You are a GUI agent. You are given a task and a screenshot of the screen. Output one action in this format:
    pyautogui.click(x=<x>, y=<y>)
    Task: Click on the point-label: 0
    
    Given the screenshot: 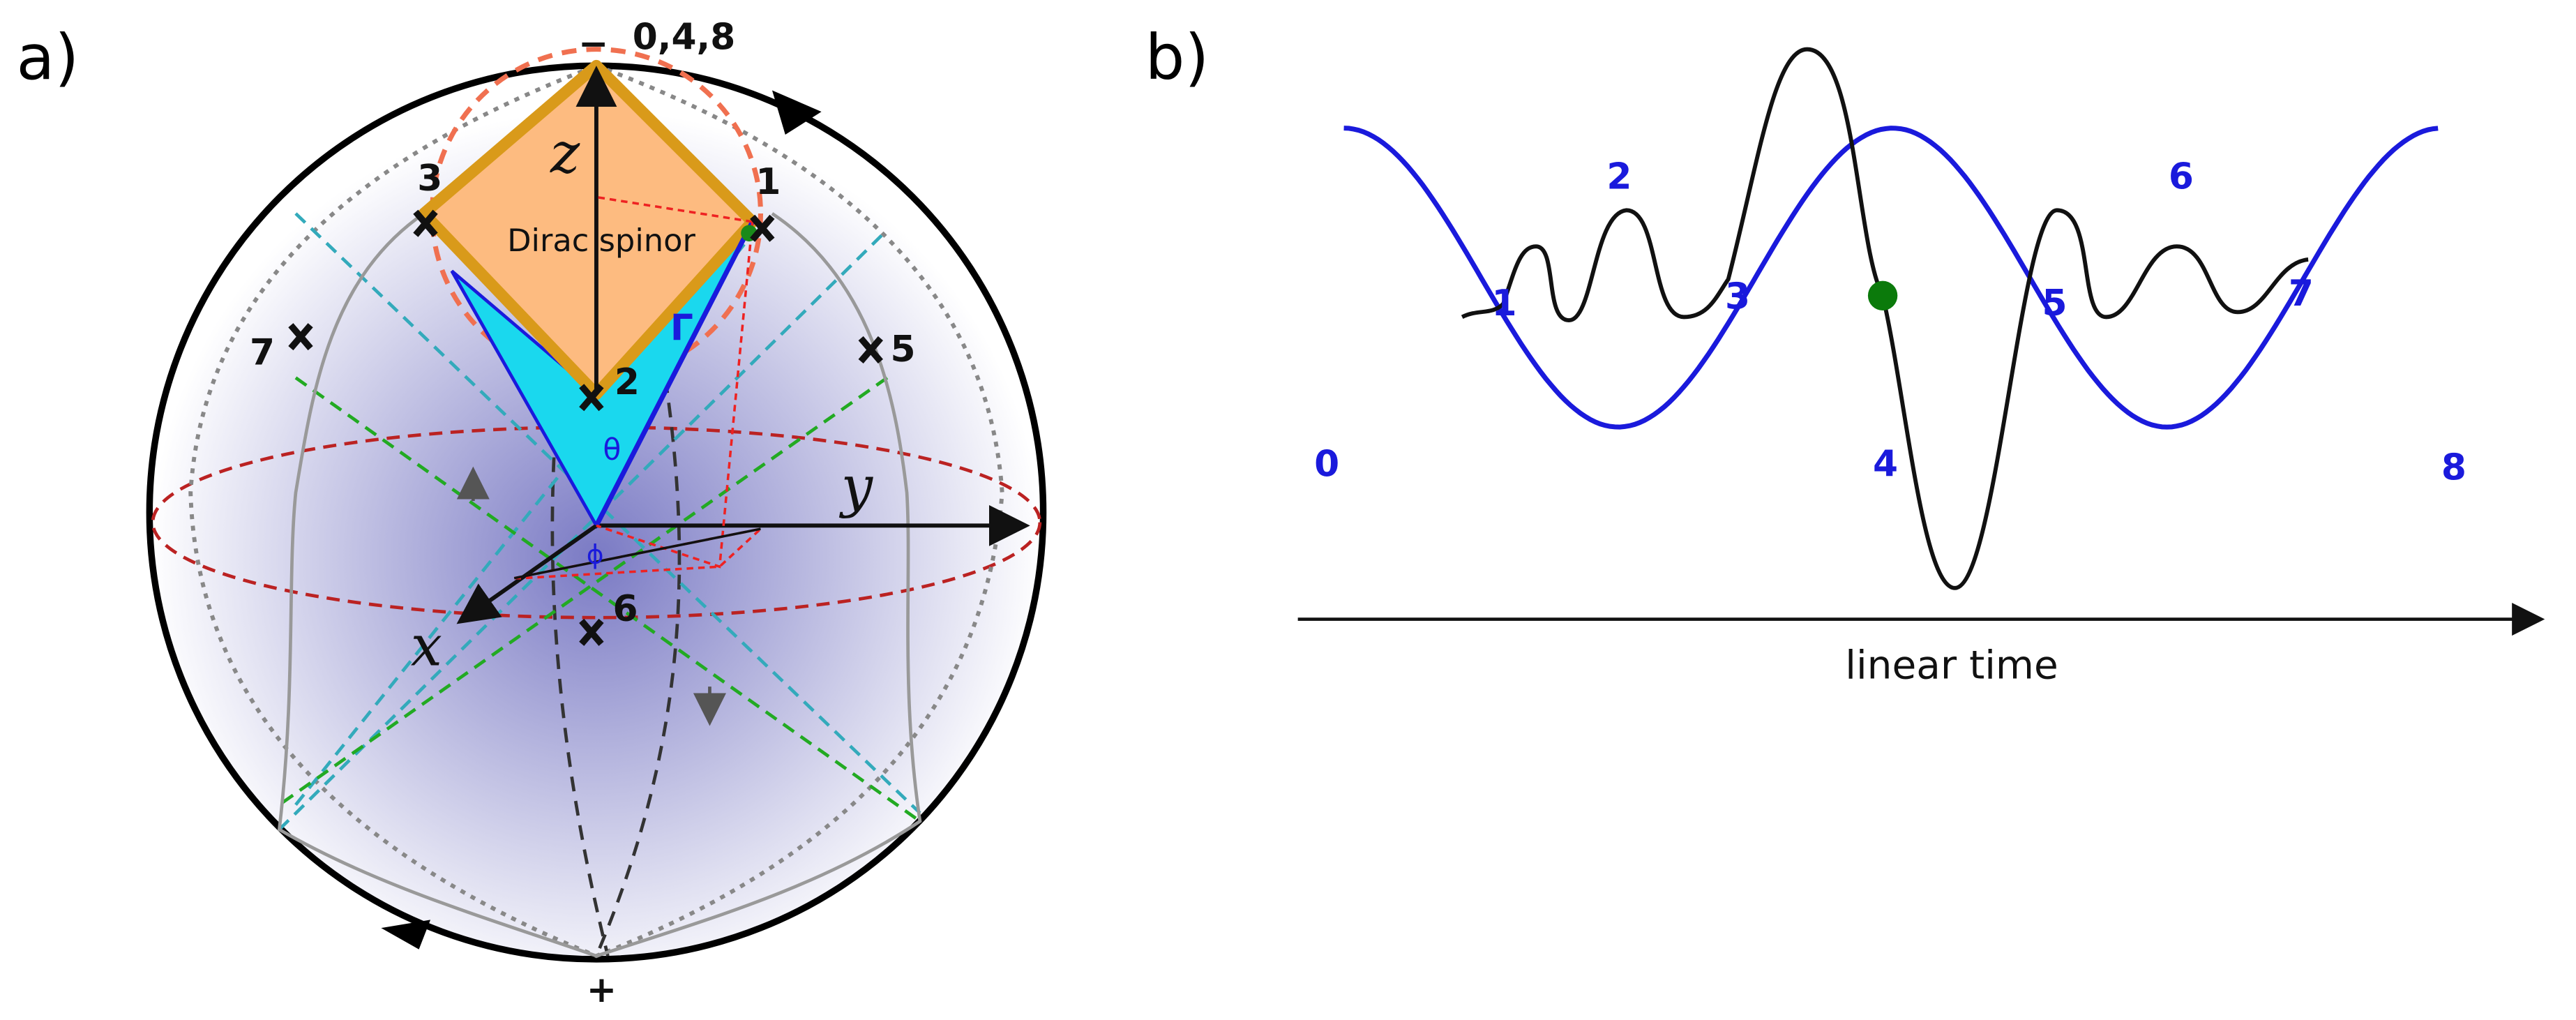 What is the action you would take?
    pyautogui.click(x=1326, y=465)
    